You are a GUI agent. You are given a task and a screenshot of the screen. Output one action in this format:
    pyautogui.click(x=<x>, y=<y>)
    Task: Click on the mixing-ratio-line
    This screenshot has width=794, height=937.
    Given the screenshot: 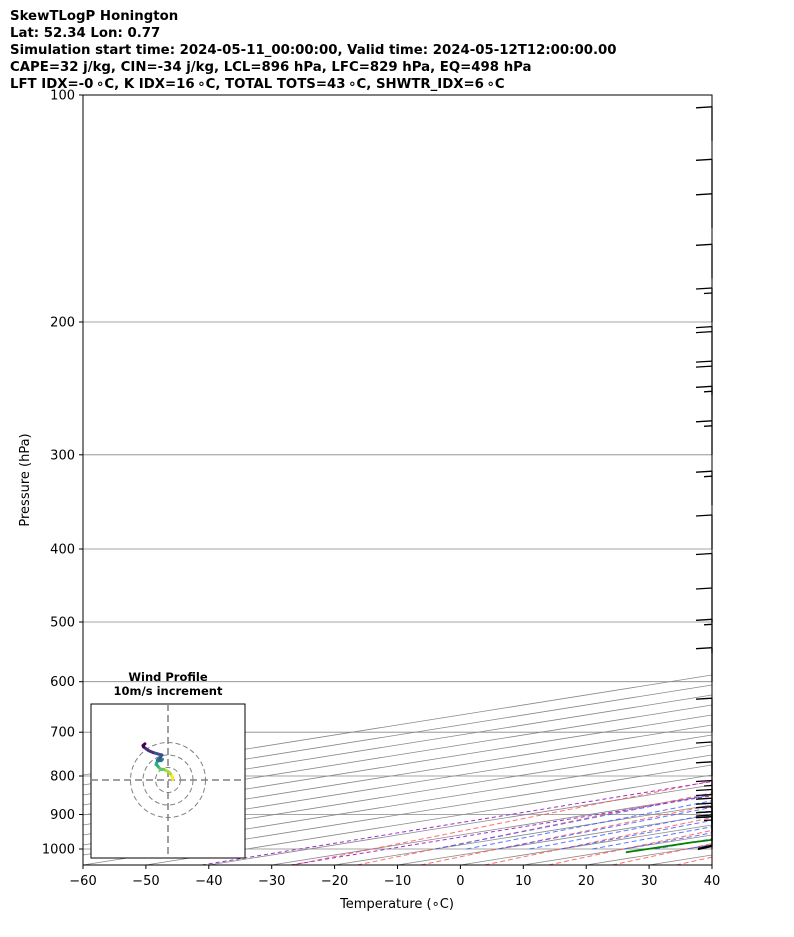 What is the action you would take?
    pyautogui.click(x=501, y=830)
    